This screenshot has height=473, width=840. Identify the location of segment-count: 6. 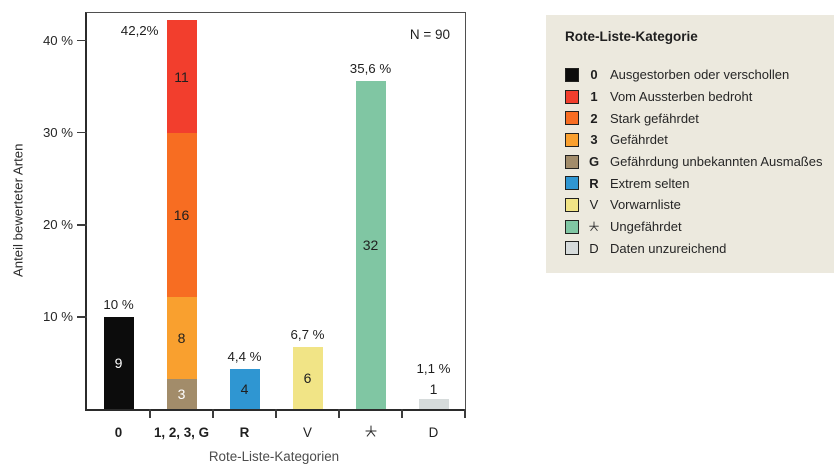
(307, 378).